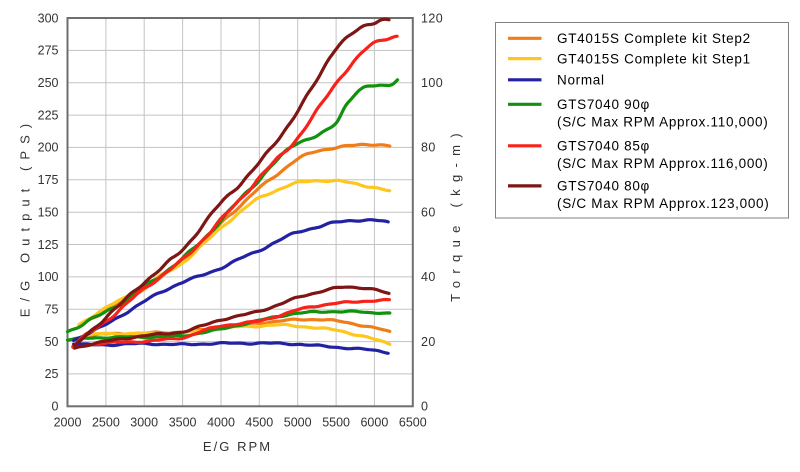  Describe the element at coordinates (581, 80) in the screenshot. I see `svg-text: Normal` at that location.